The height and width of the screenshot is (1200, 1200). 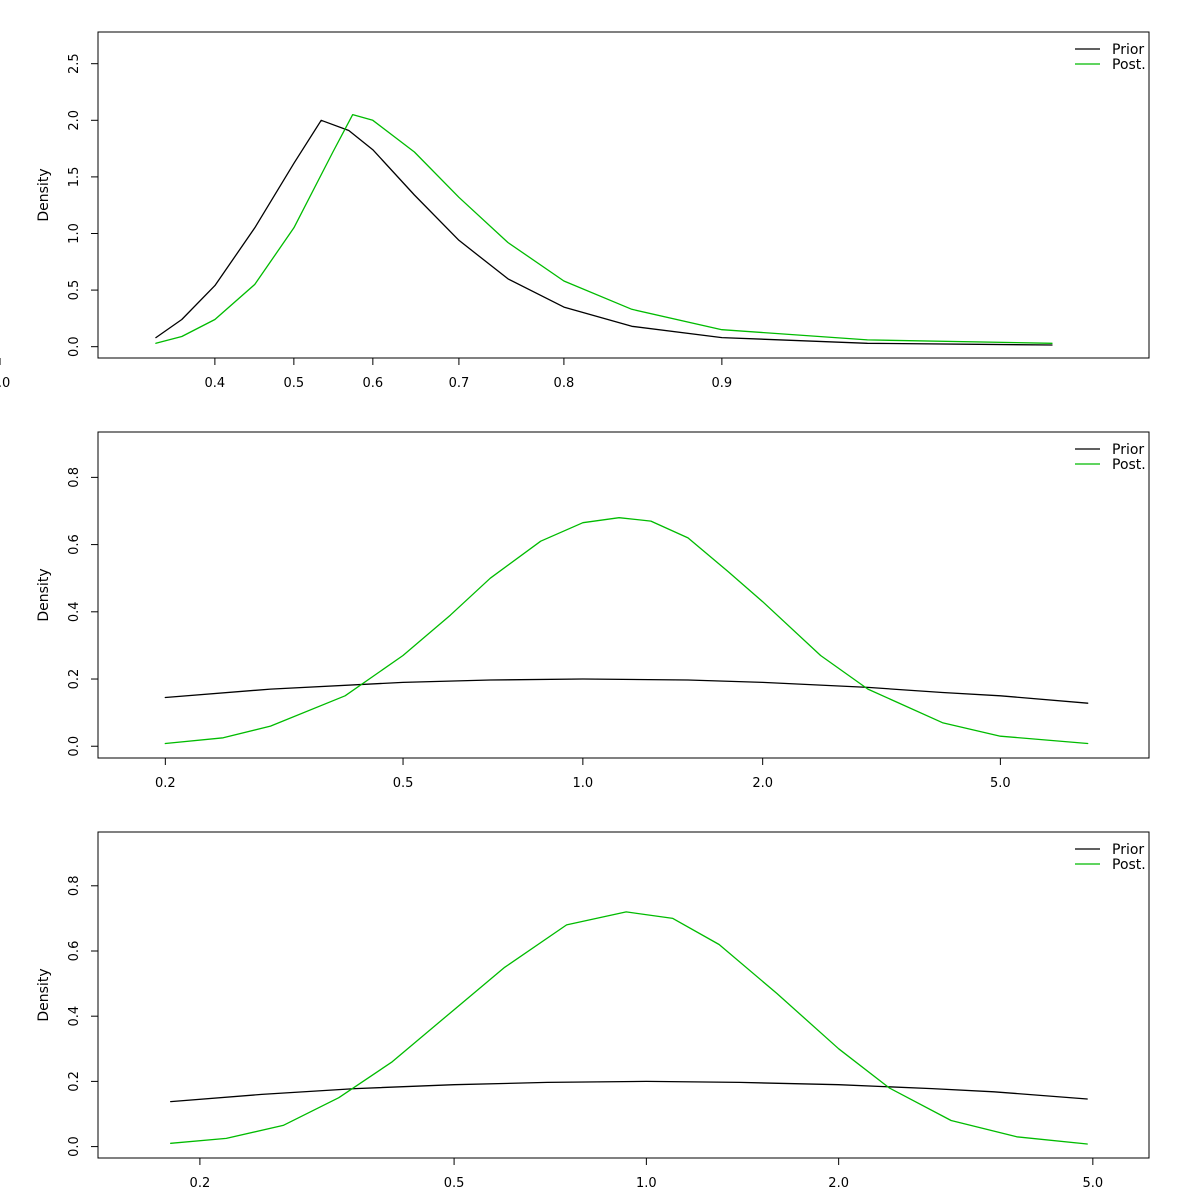 I want to click on x-tick-label: 0.6, so click(x=372, y=383).